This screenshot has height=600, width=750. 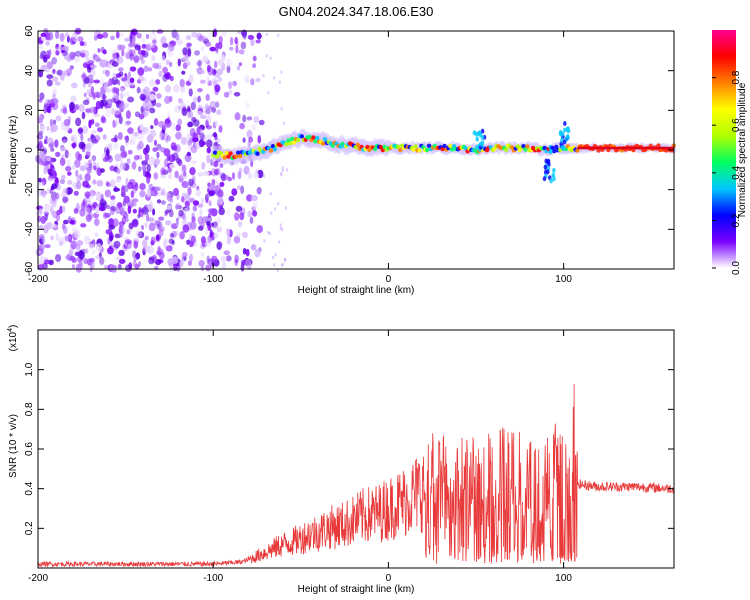 I want to click on spectrogram-signal-track, so click(x=443, y=152).